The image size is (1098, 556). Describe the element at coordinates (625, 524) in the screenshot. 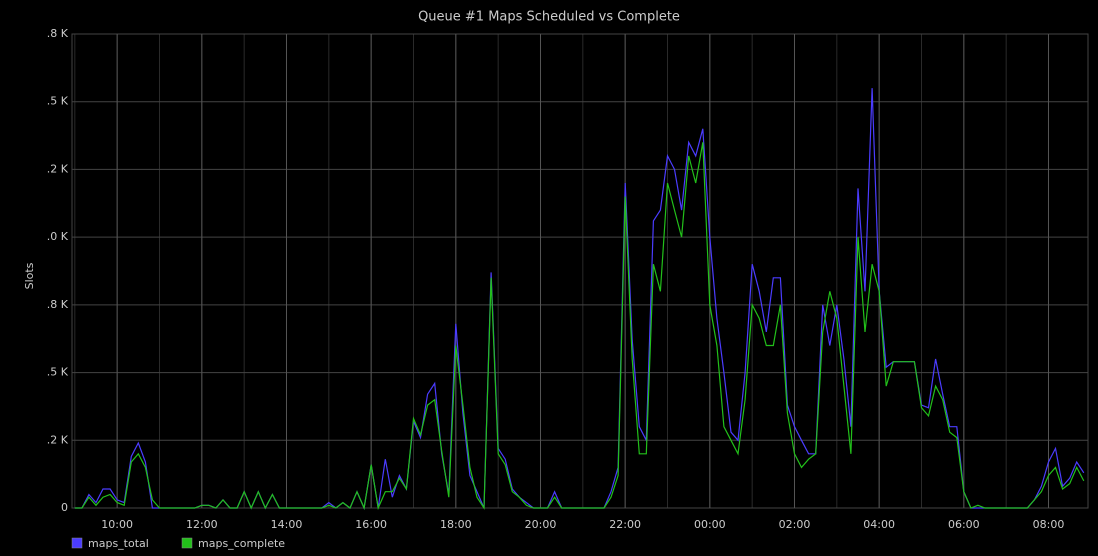

I see `x-tick-label: 22:00` at that location.